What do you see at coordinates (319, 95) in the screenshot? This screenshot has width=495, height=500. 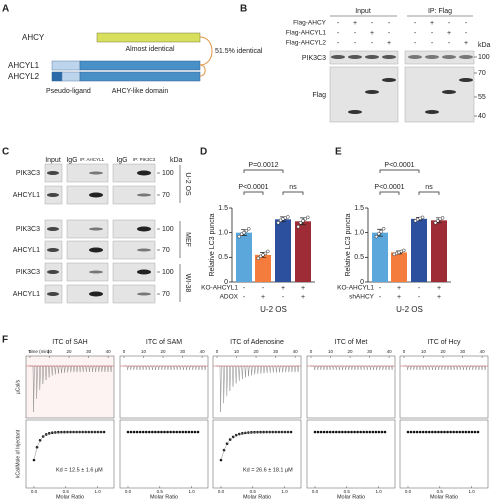 I see `blot-label: Flag` at bounding box center [319, 95].